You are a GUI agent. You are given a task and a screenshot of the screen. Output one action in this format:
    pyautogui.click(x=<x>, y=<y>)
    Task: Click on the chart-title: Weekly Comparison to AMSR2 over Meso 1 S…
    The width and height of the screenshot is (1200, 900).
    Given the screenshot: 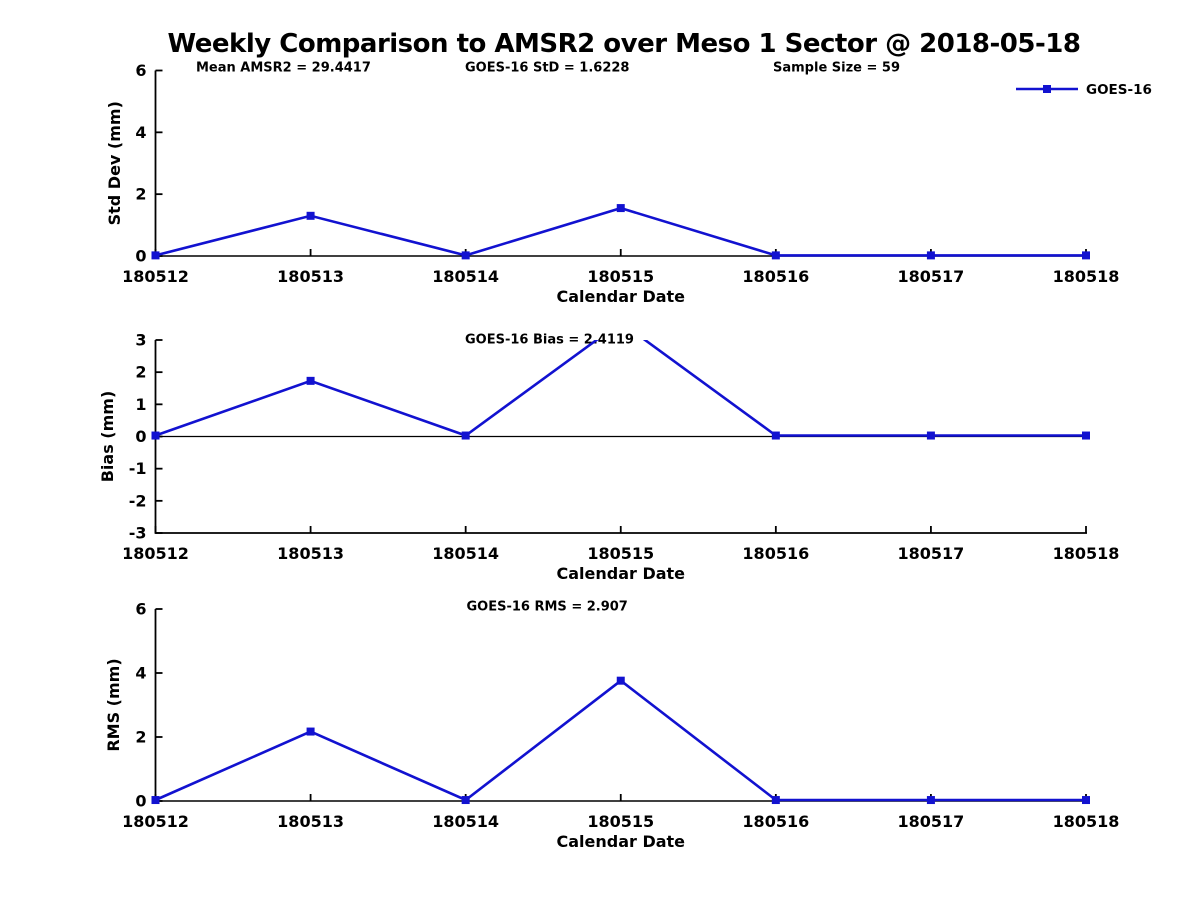 What is the action you would take?
    pyautogui.click(x=624, y=44)
    